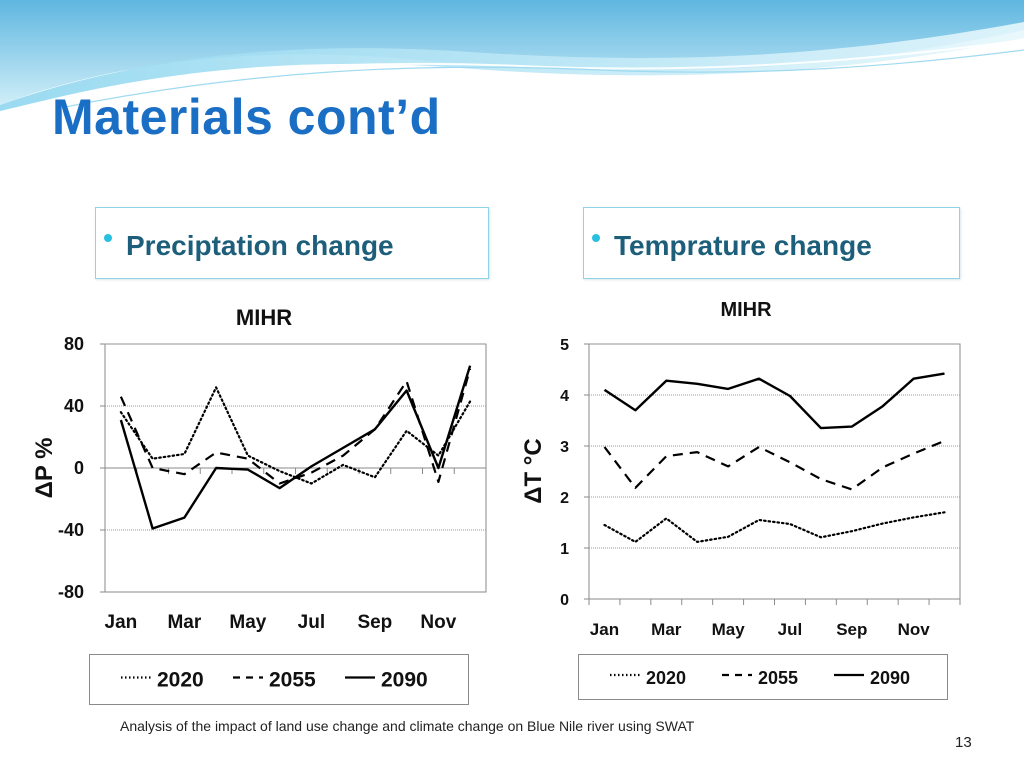  What do you see at coordinates (729, 629) in the screenshot?
I see `temperature-x-tick-label: May` at bounding box center [729, 629].